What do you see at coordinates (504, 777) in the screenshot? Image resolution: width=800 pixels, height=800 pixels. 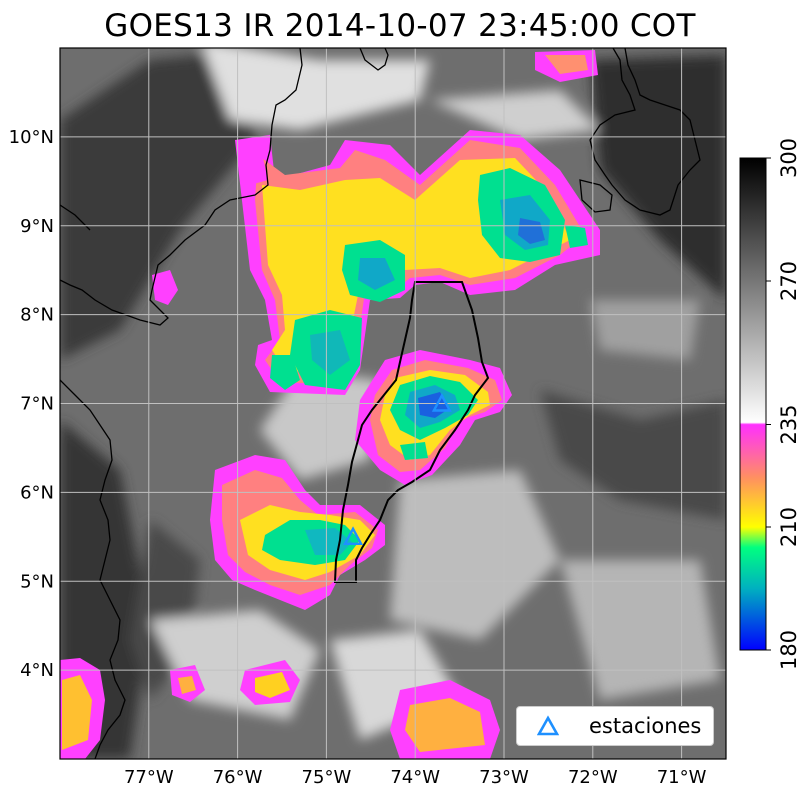 I see `lon-tick-label: 73°W` at bounding box center [504, 777].